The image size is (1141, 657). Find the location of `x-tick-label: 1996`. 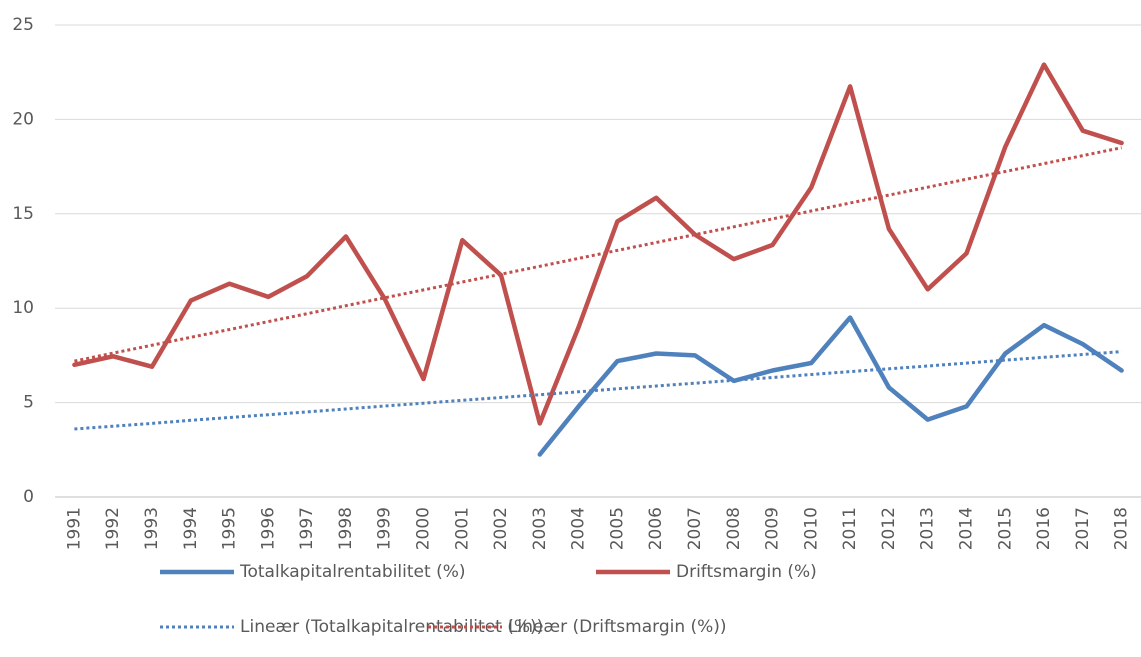

x-tick-label: 1996 is located at coordinates (268, 528).